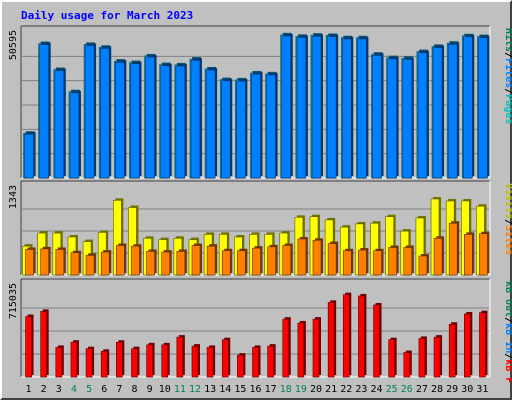 The image size is (512, 400). What do you see at coordinates (107, 15) in the screenshot?
I see `chart-title: Daily usage for March 2023` at bounding box center [107, 15].